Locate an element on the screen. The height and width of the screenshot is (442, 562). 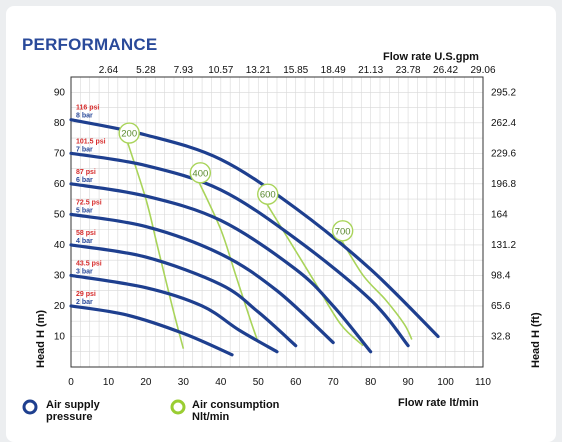
x-tick-label: 30 is located at coordinates (184, 382).